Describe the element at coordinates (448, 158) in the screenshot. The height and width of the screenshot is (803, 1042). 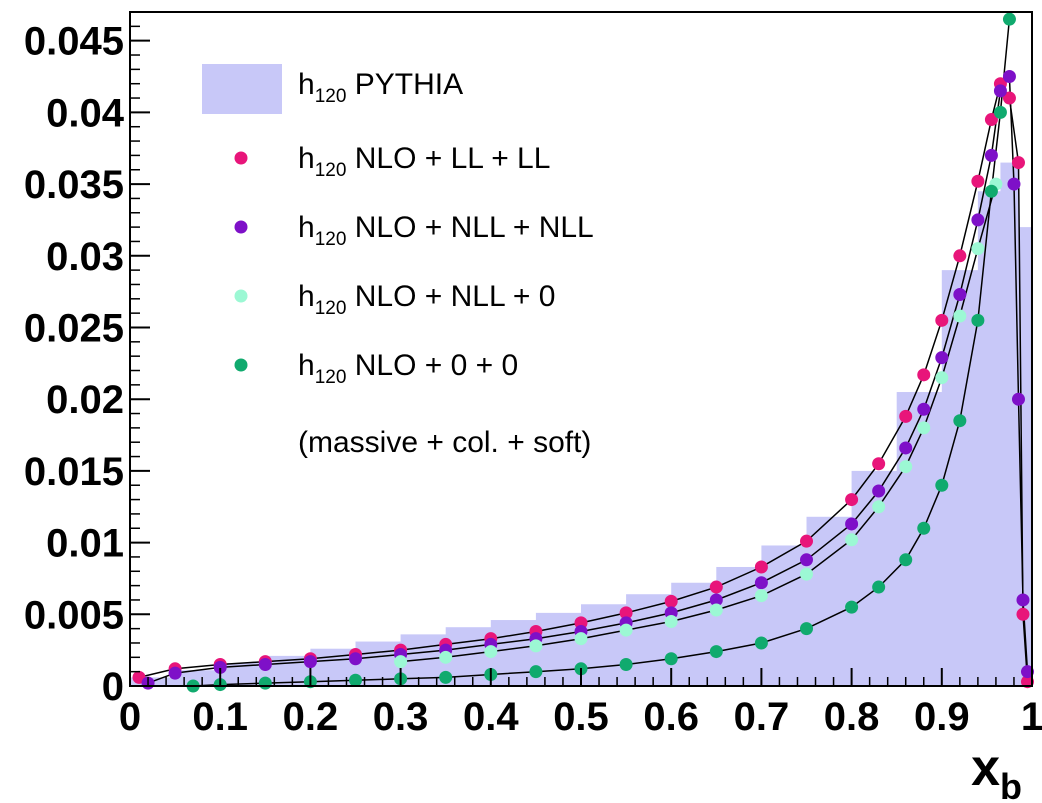
I see `legend-label-rest: NLO + LL + LL` at that location.